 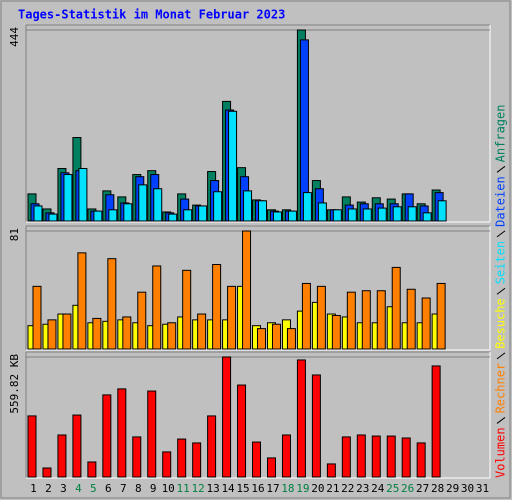 What do you see at coordinates (407, 488) in the screenshot?
I see `x-tick-label: 26` at bounding box center [407, 488].